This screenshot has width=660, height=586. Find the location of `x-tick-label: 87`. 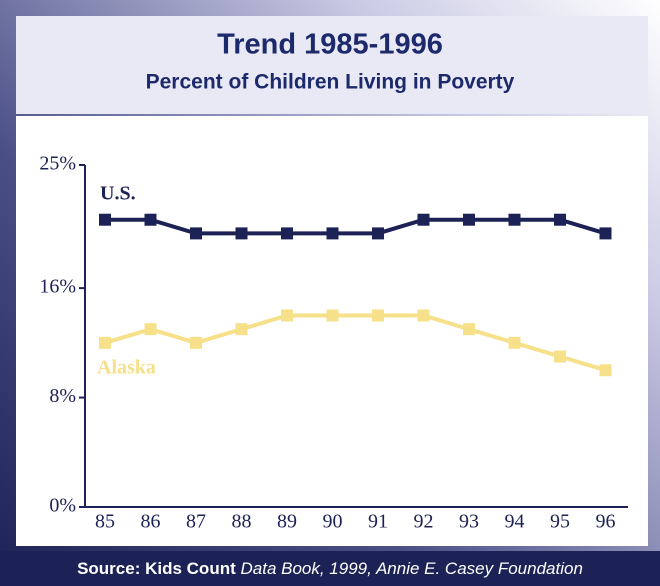

x-tick-label: 87 is located at coordinates (196, 522).